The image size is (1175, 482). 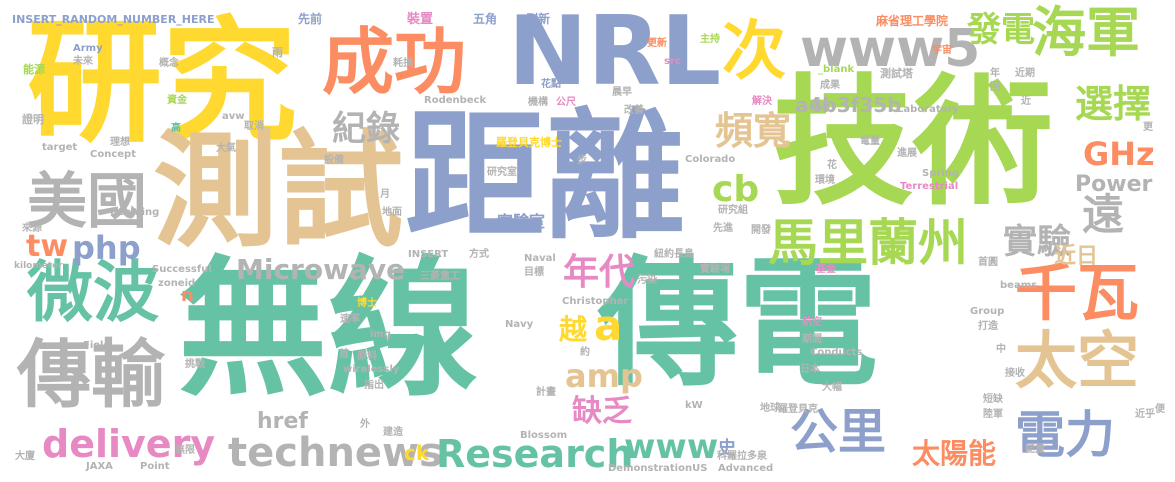 I want to click on word-105: 開發, so click(x=761, y=230).